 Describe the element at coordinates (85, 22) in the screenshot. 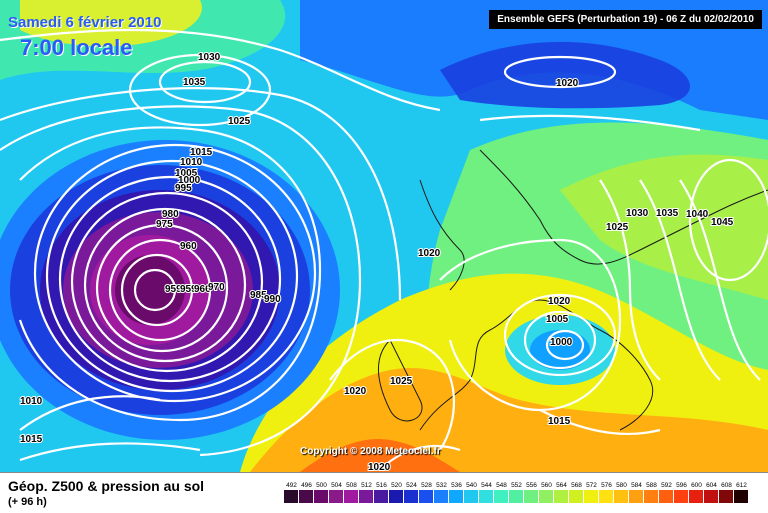

I see `forecast-date: Samedi 6 février 2010` at that location.